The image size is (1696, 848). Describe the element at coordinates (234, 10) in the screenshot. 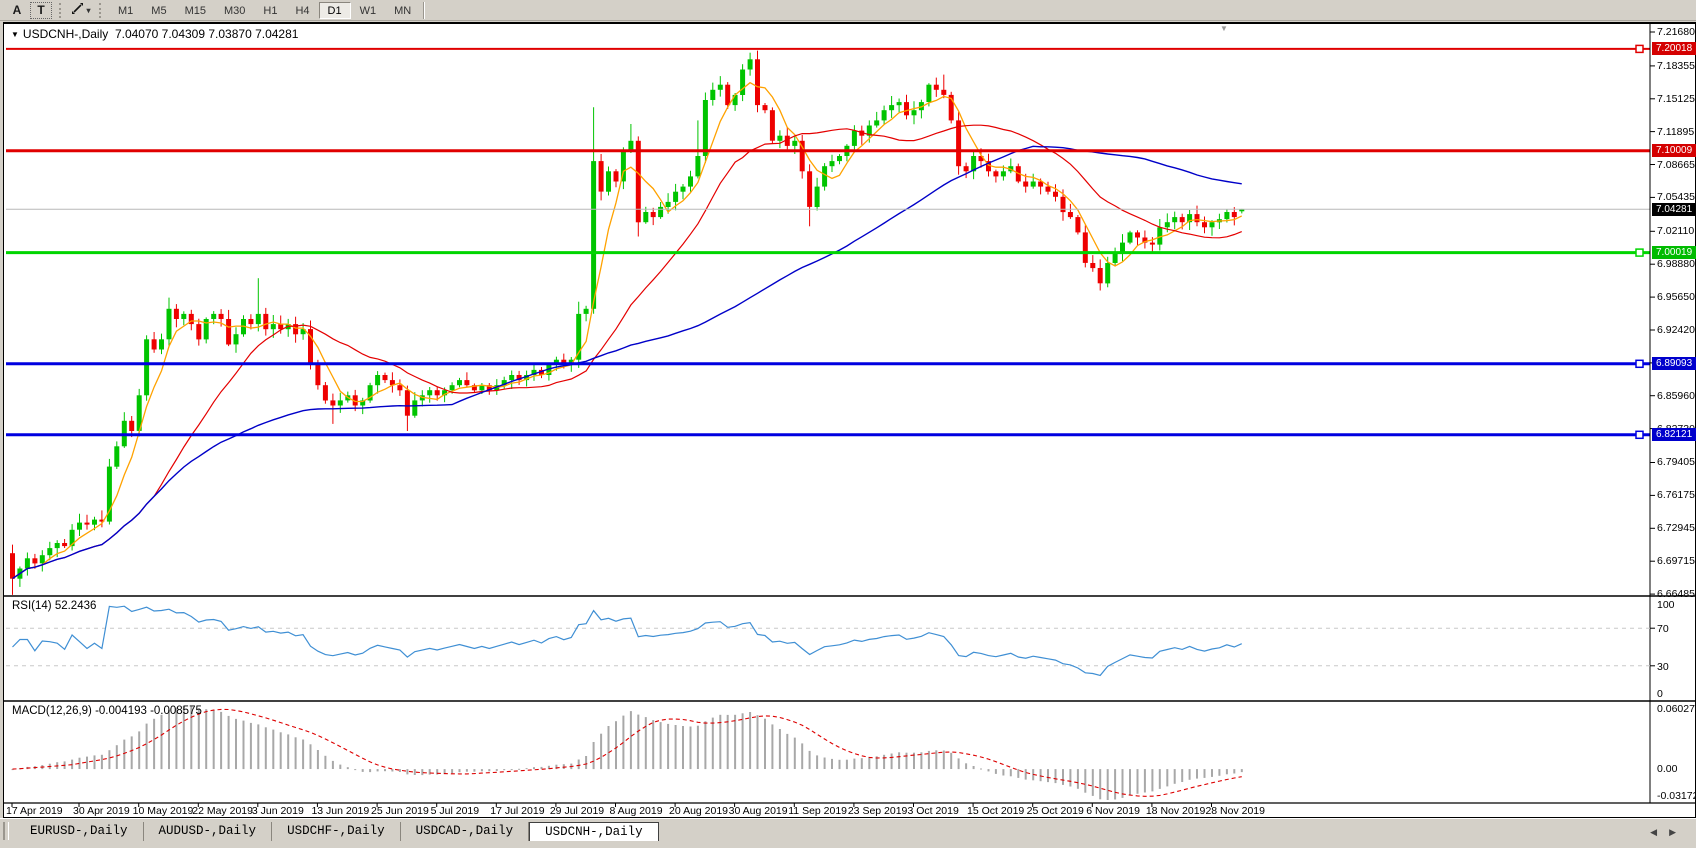

I see `timeframe-button-m30: M30` at that location.